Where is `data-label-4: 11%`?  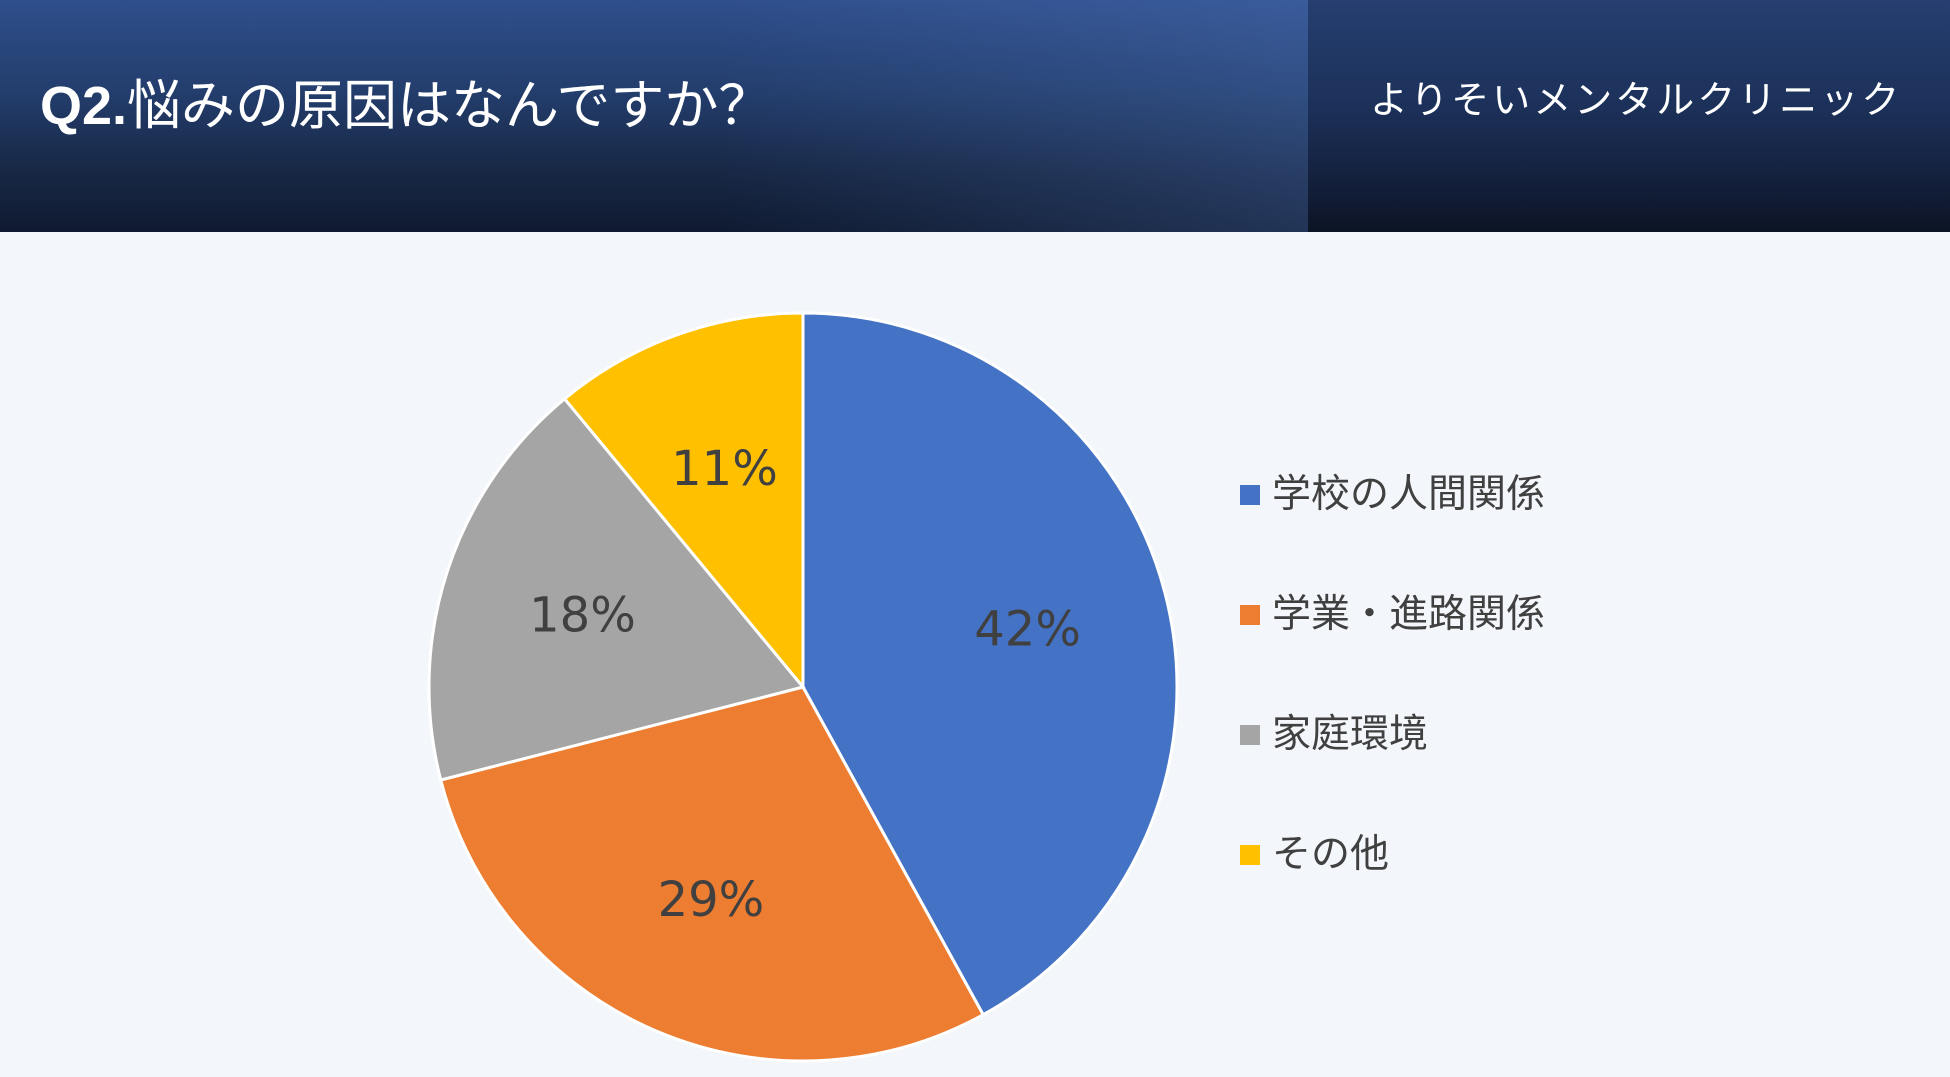
data-label-4: 11% is located at coordinates (724, 469).